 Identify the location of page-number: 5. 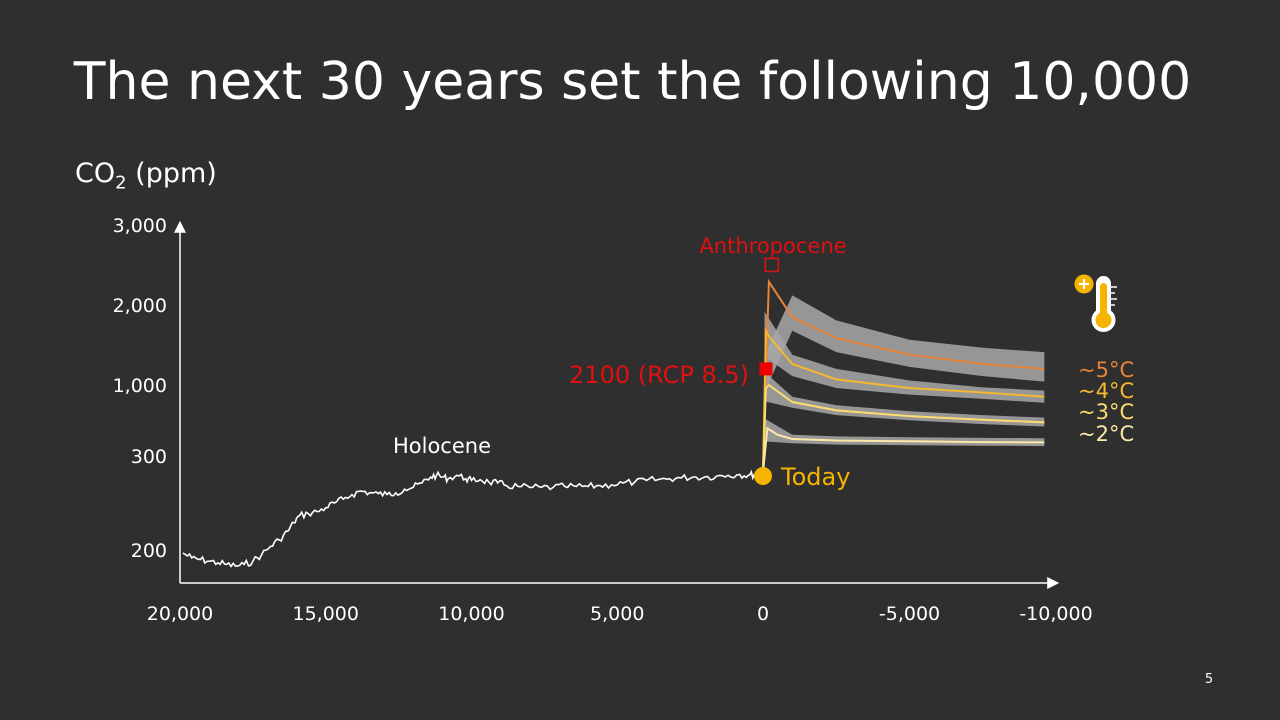
(1209, 679).